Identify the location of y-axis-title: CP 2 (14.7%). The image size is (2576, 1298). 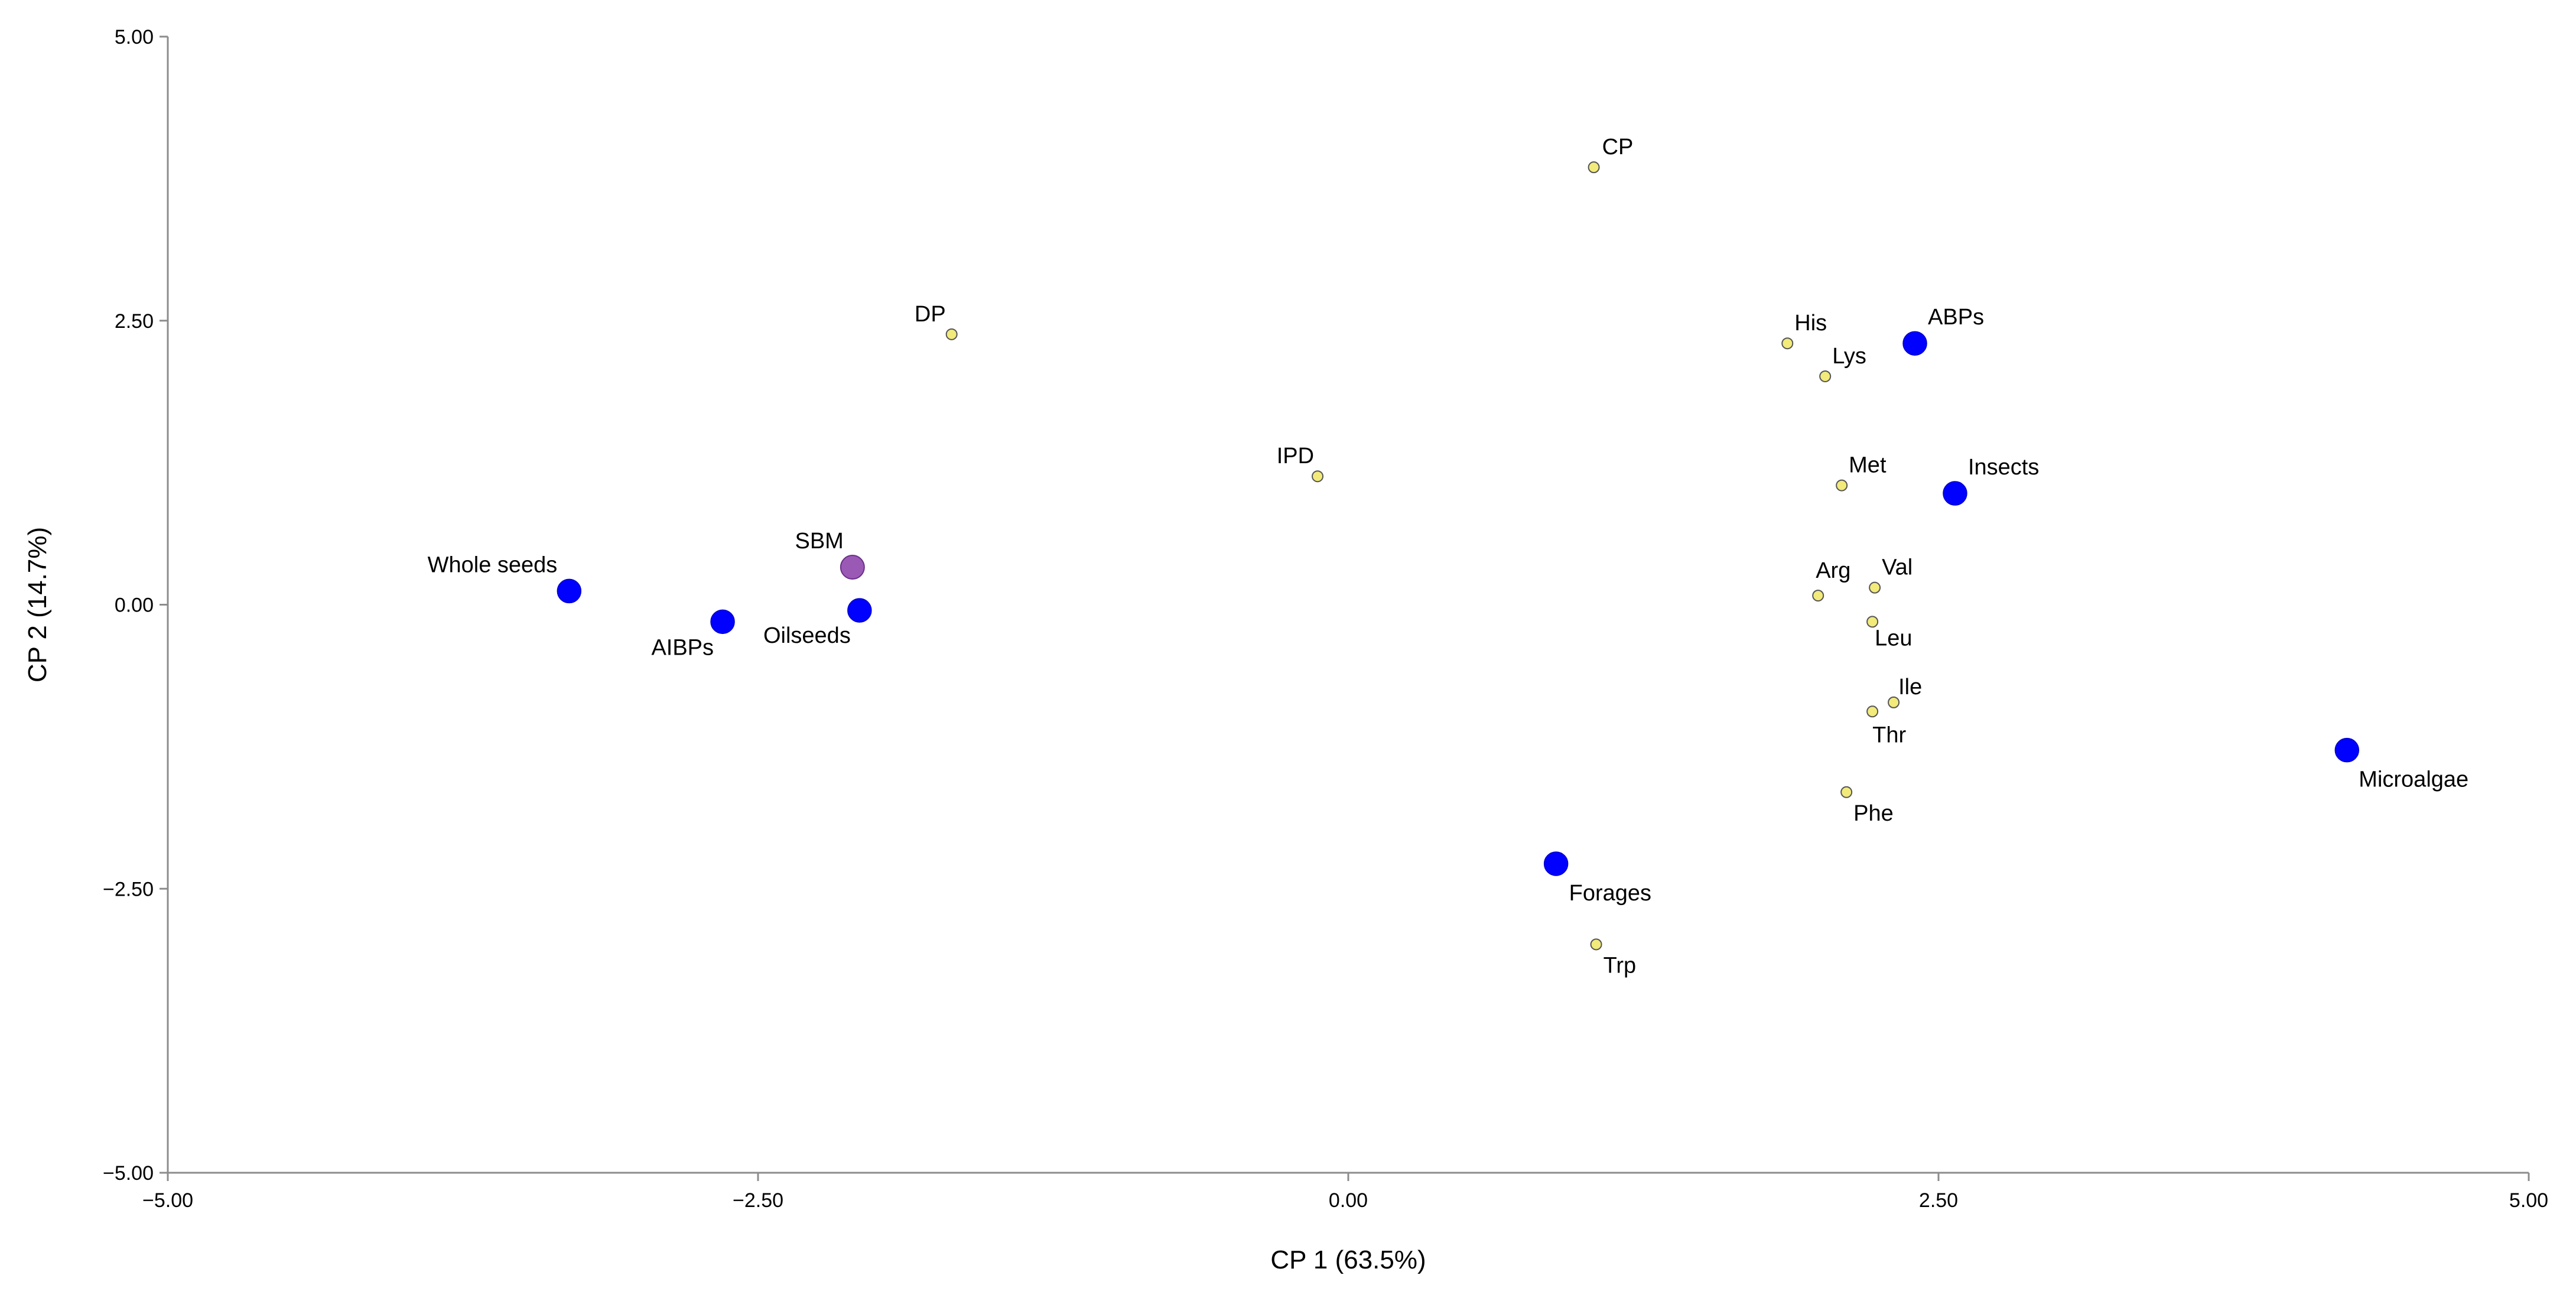
(38, 605).